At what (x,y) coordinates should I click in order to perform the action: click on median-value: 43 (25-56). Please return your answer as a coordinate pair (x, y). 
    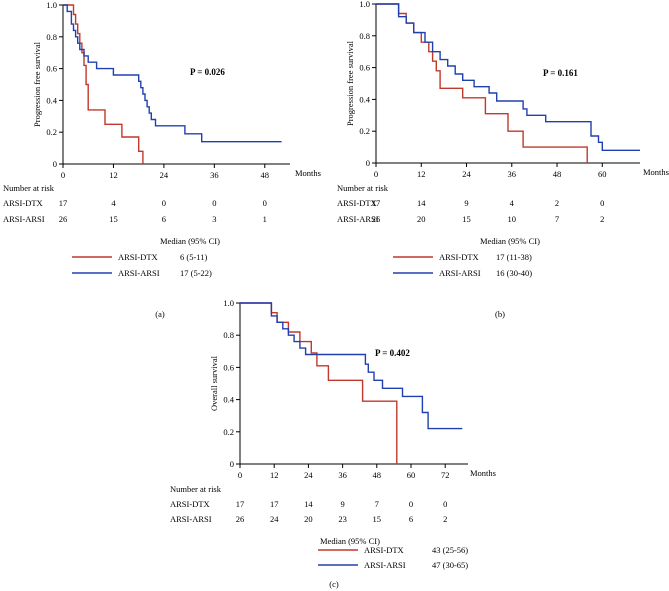
    Looking at the image, I should click on (450, 550).